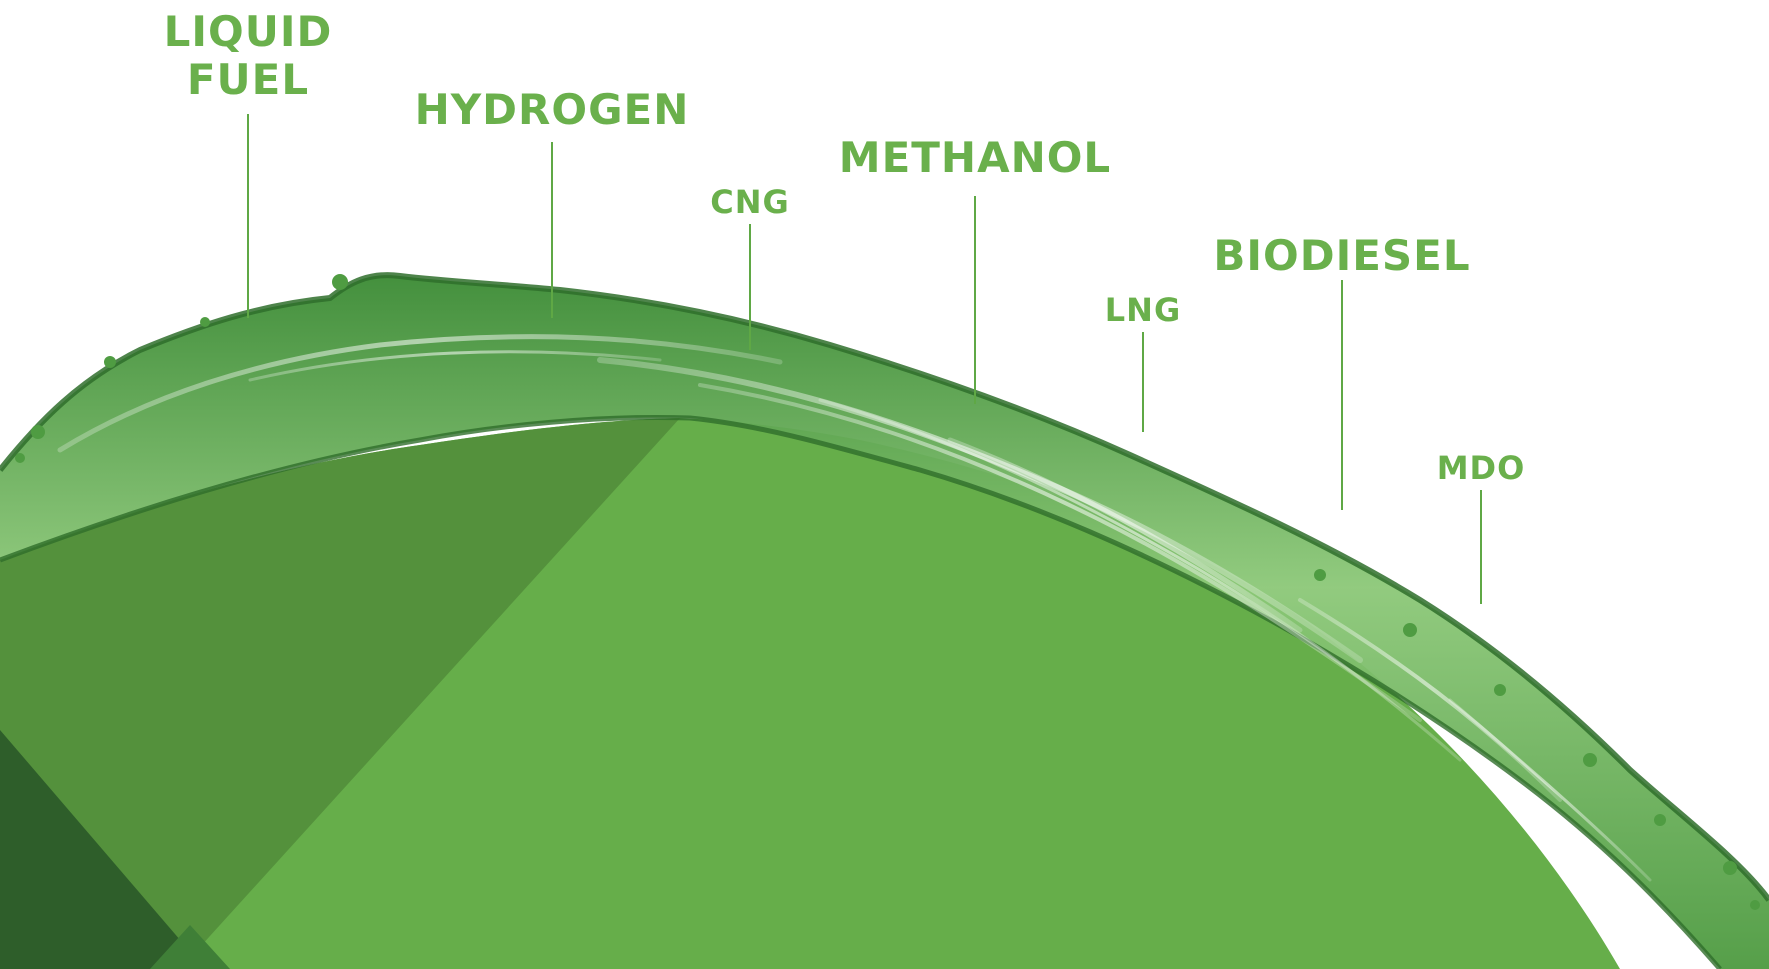 Image resolution: width=1769 pixels, height=969 pixels. I want to click on liquid-fuel-leader-line, so click(248, 216).